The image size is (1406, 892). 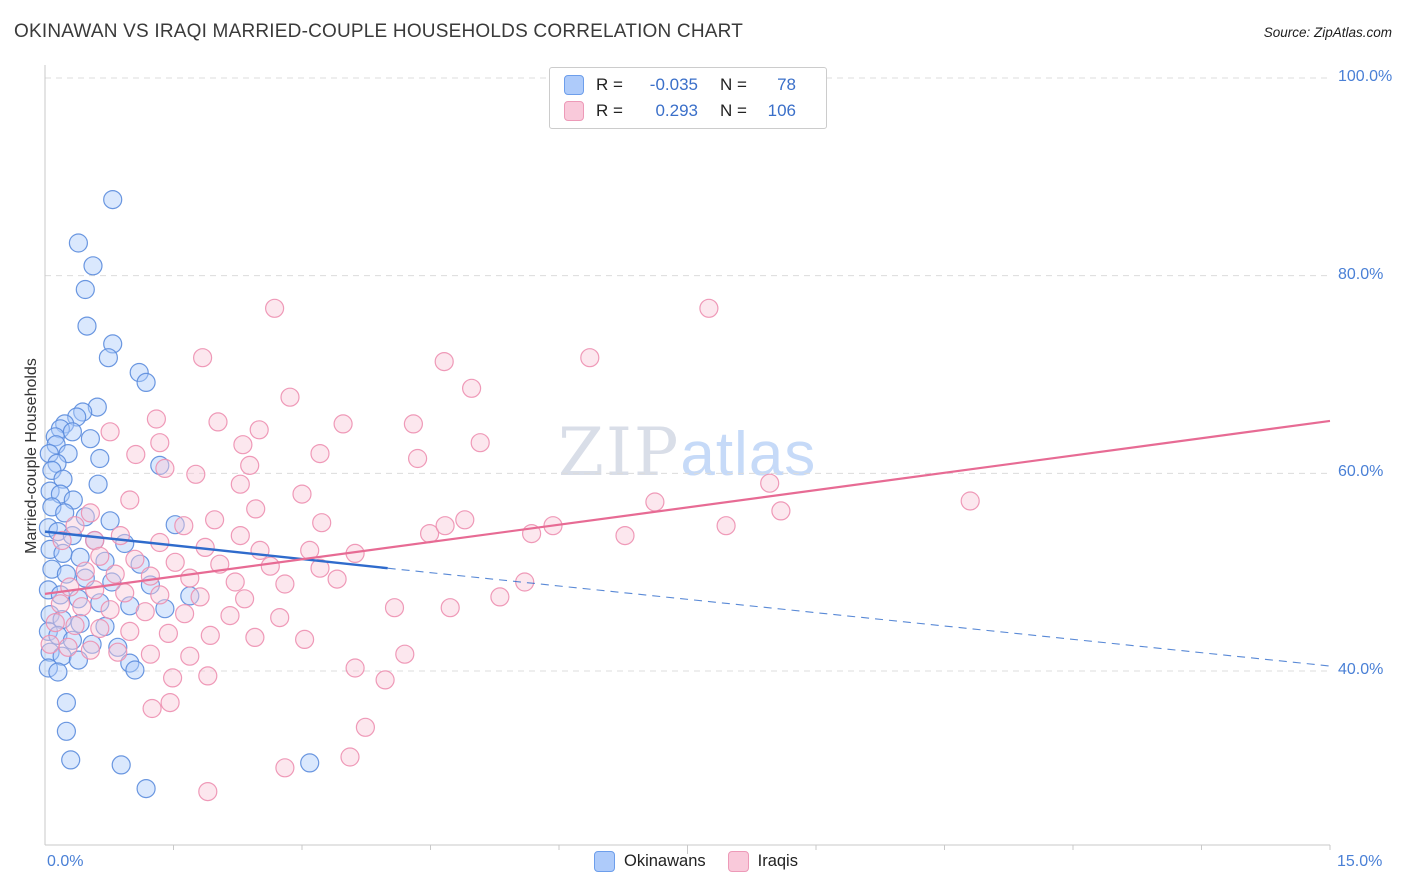 What do you see at coordinates (1361, 471) in the screenshot?
I see `y-tick-60: 60.0%` at bounding box center [1361, 471].